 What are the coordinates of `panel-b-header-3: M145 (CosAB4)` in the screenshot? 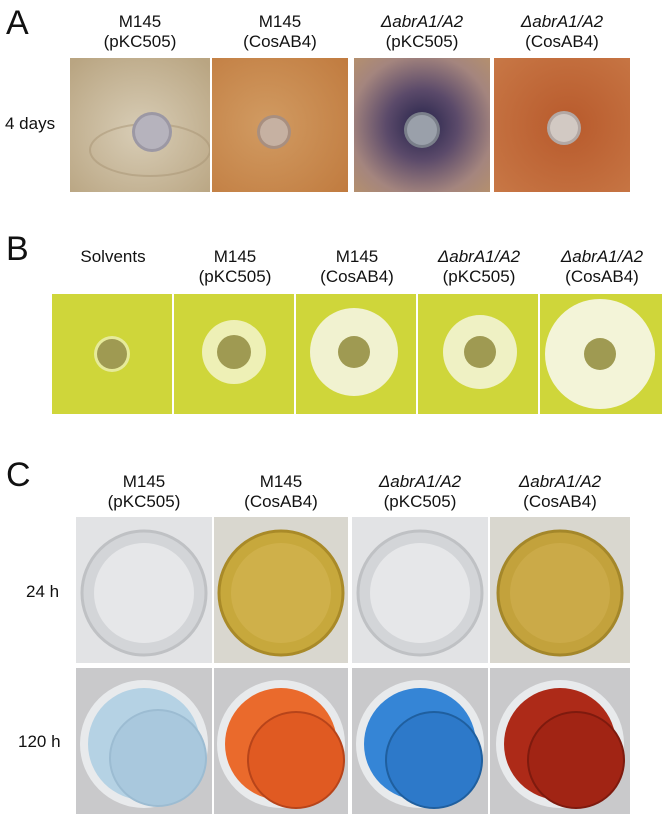 It's located at (357, 267).